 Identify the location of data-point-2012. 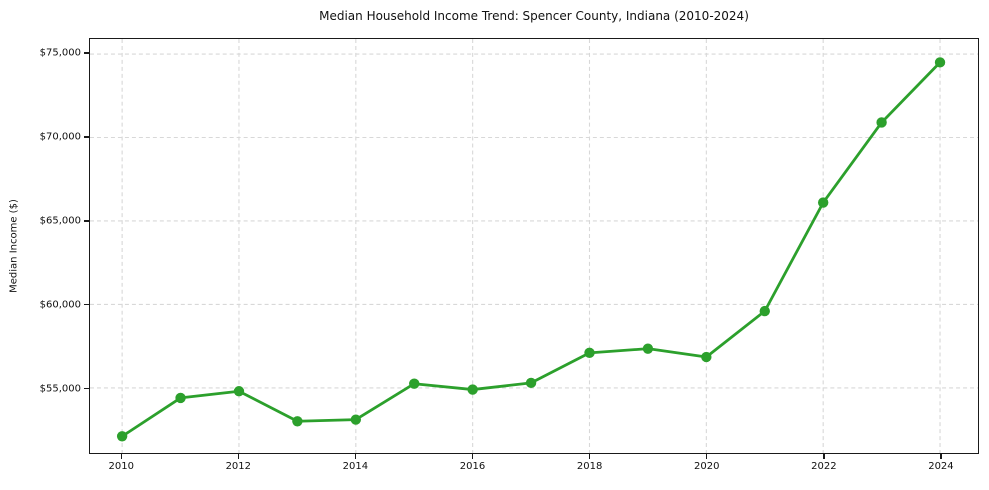
(239, 391).